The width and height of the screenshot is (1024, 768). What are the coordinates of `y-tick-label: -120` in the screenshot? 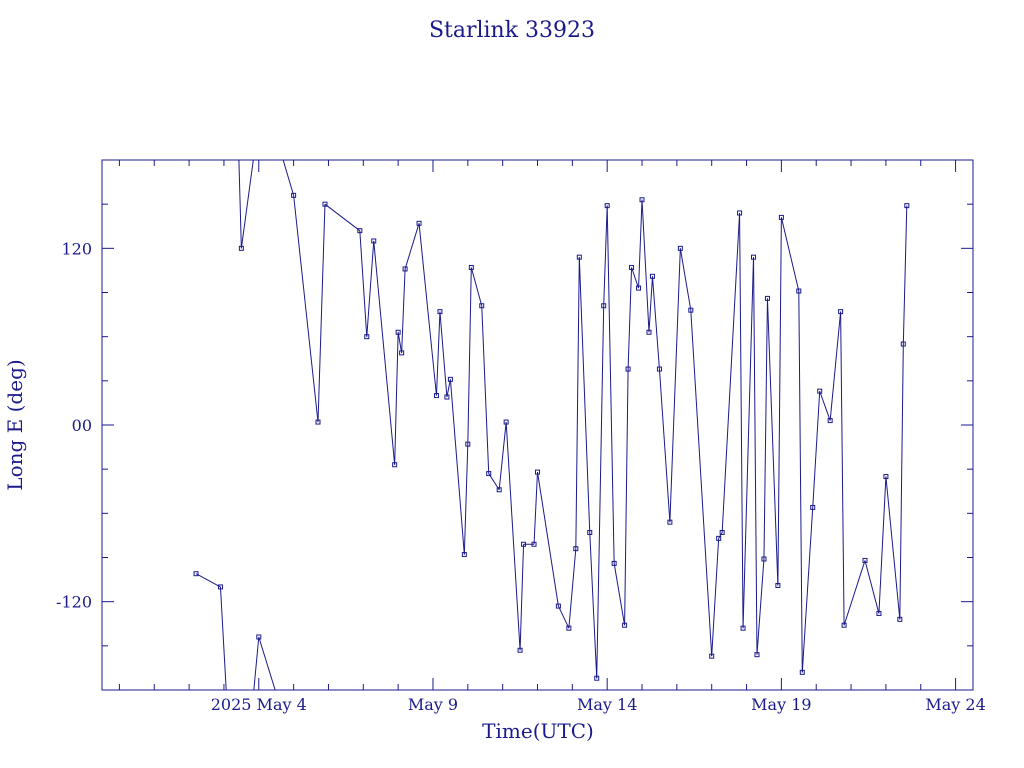 It's located at (74, 602).